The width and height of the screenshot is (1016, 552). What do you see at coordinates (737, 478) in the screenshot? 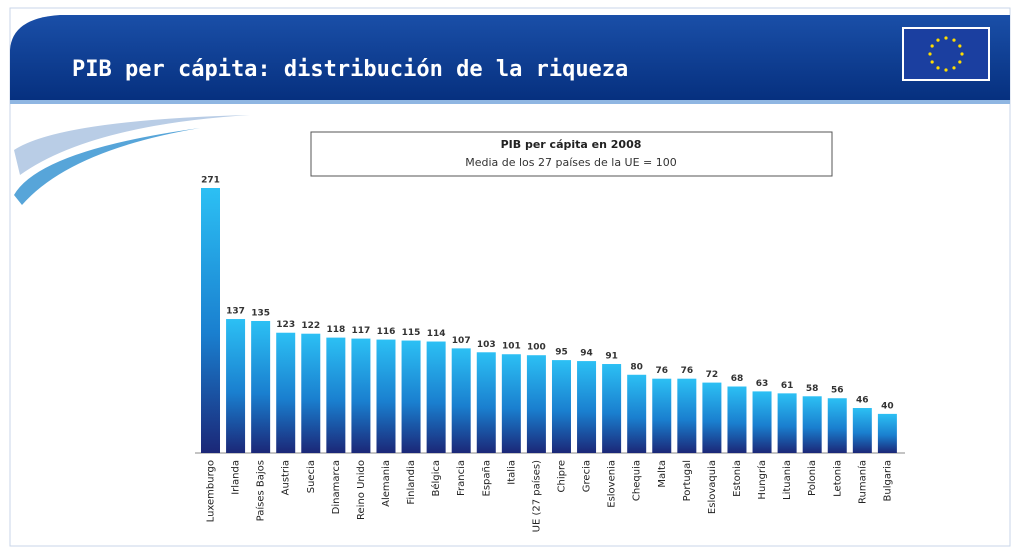
I see `x-tick-label: Estonia` at bounding box center [737, 478].